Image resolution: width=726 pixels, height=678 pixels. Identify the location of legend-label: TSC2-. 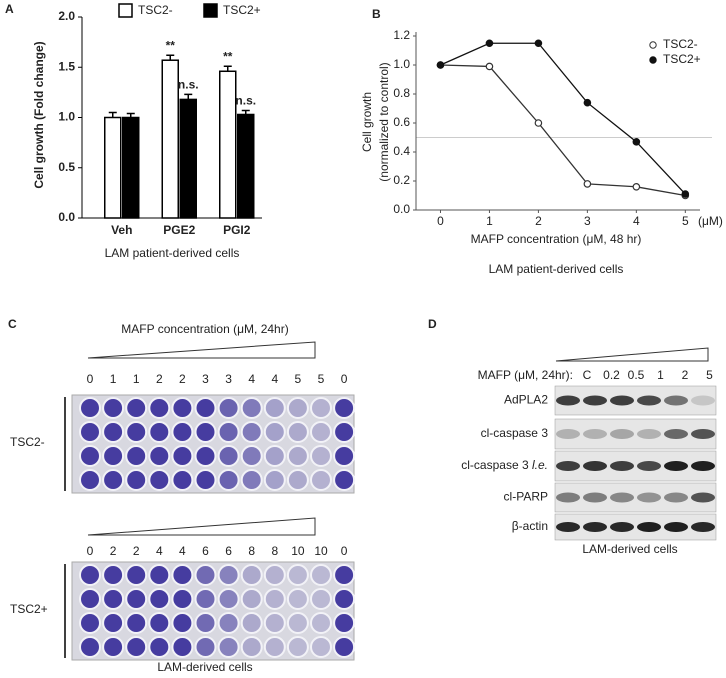
(680, 44).